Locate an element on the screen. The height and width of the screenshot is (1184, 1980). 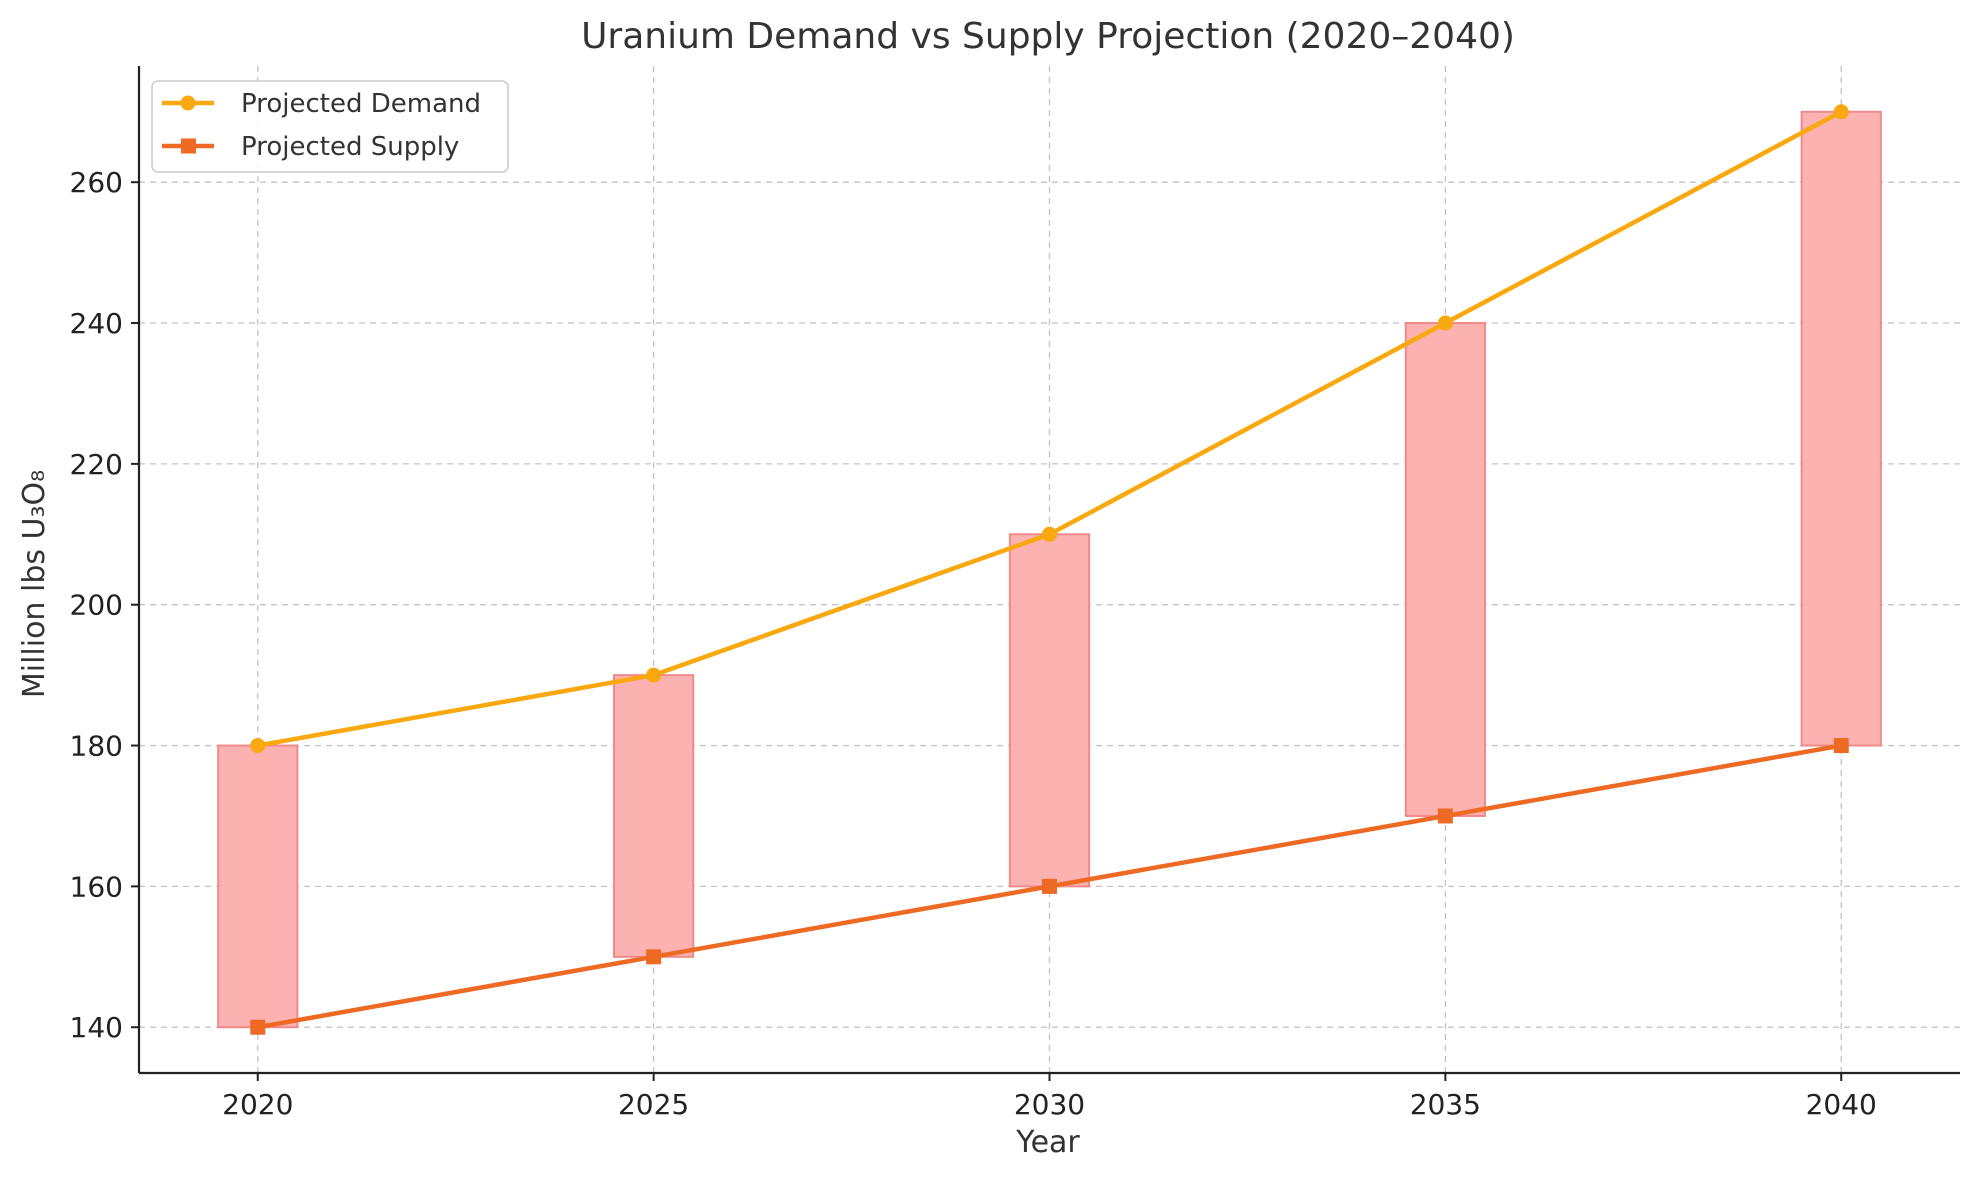
y-tick-label: 240 is located at coordinates (96, 323).